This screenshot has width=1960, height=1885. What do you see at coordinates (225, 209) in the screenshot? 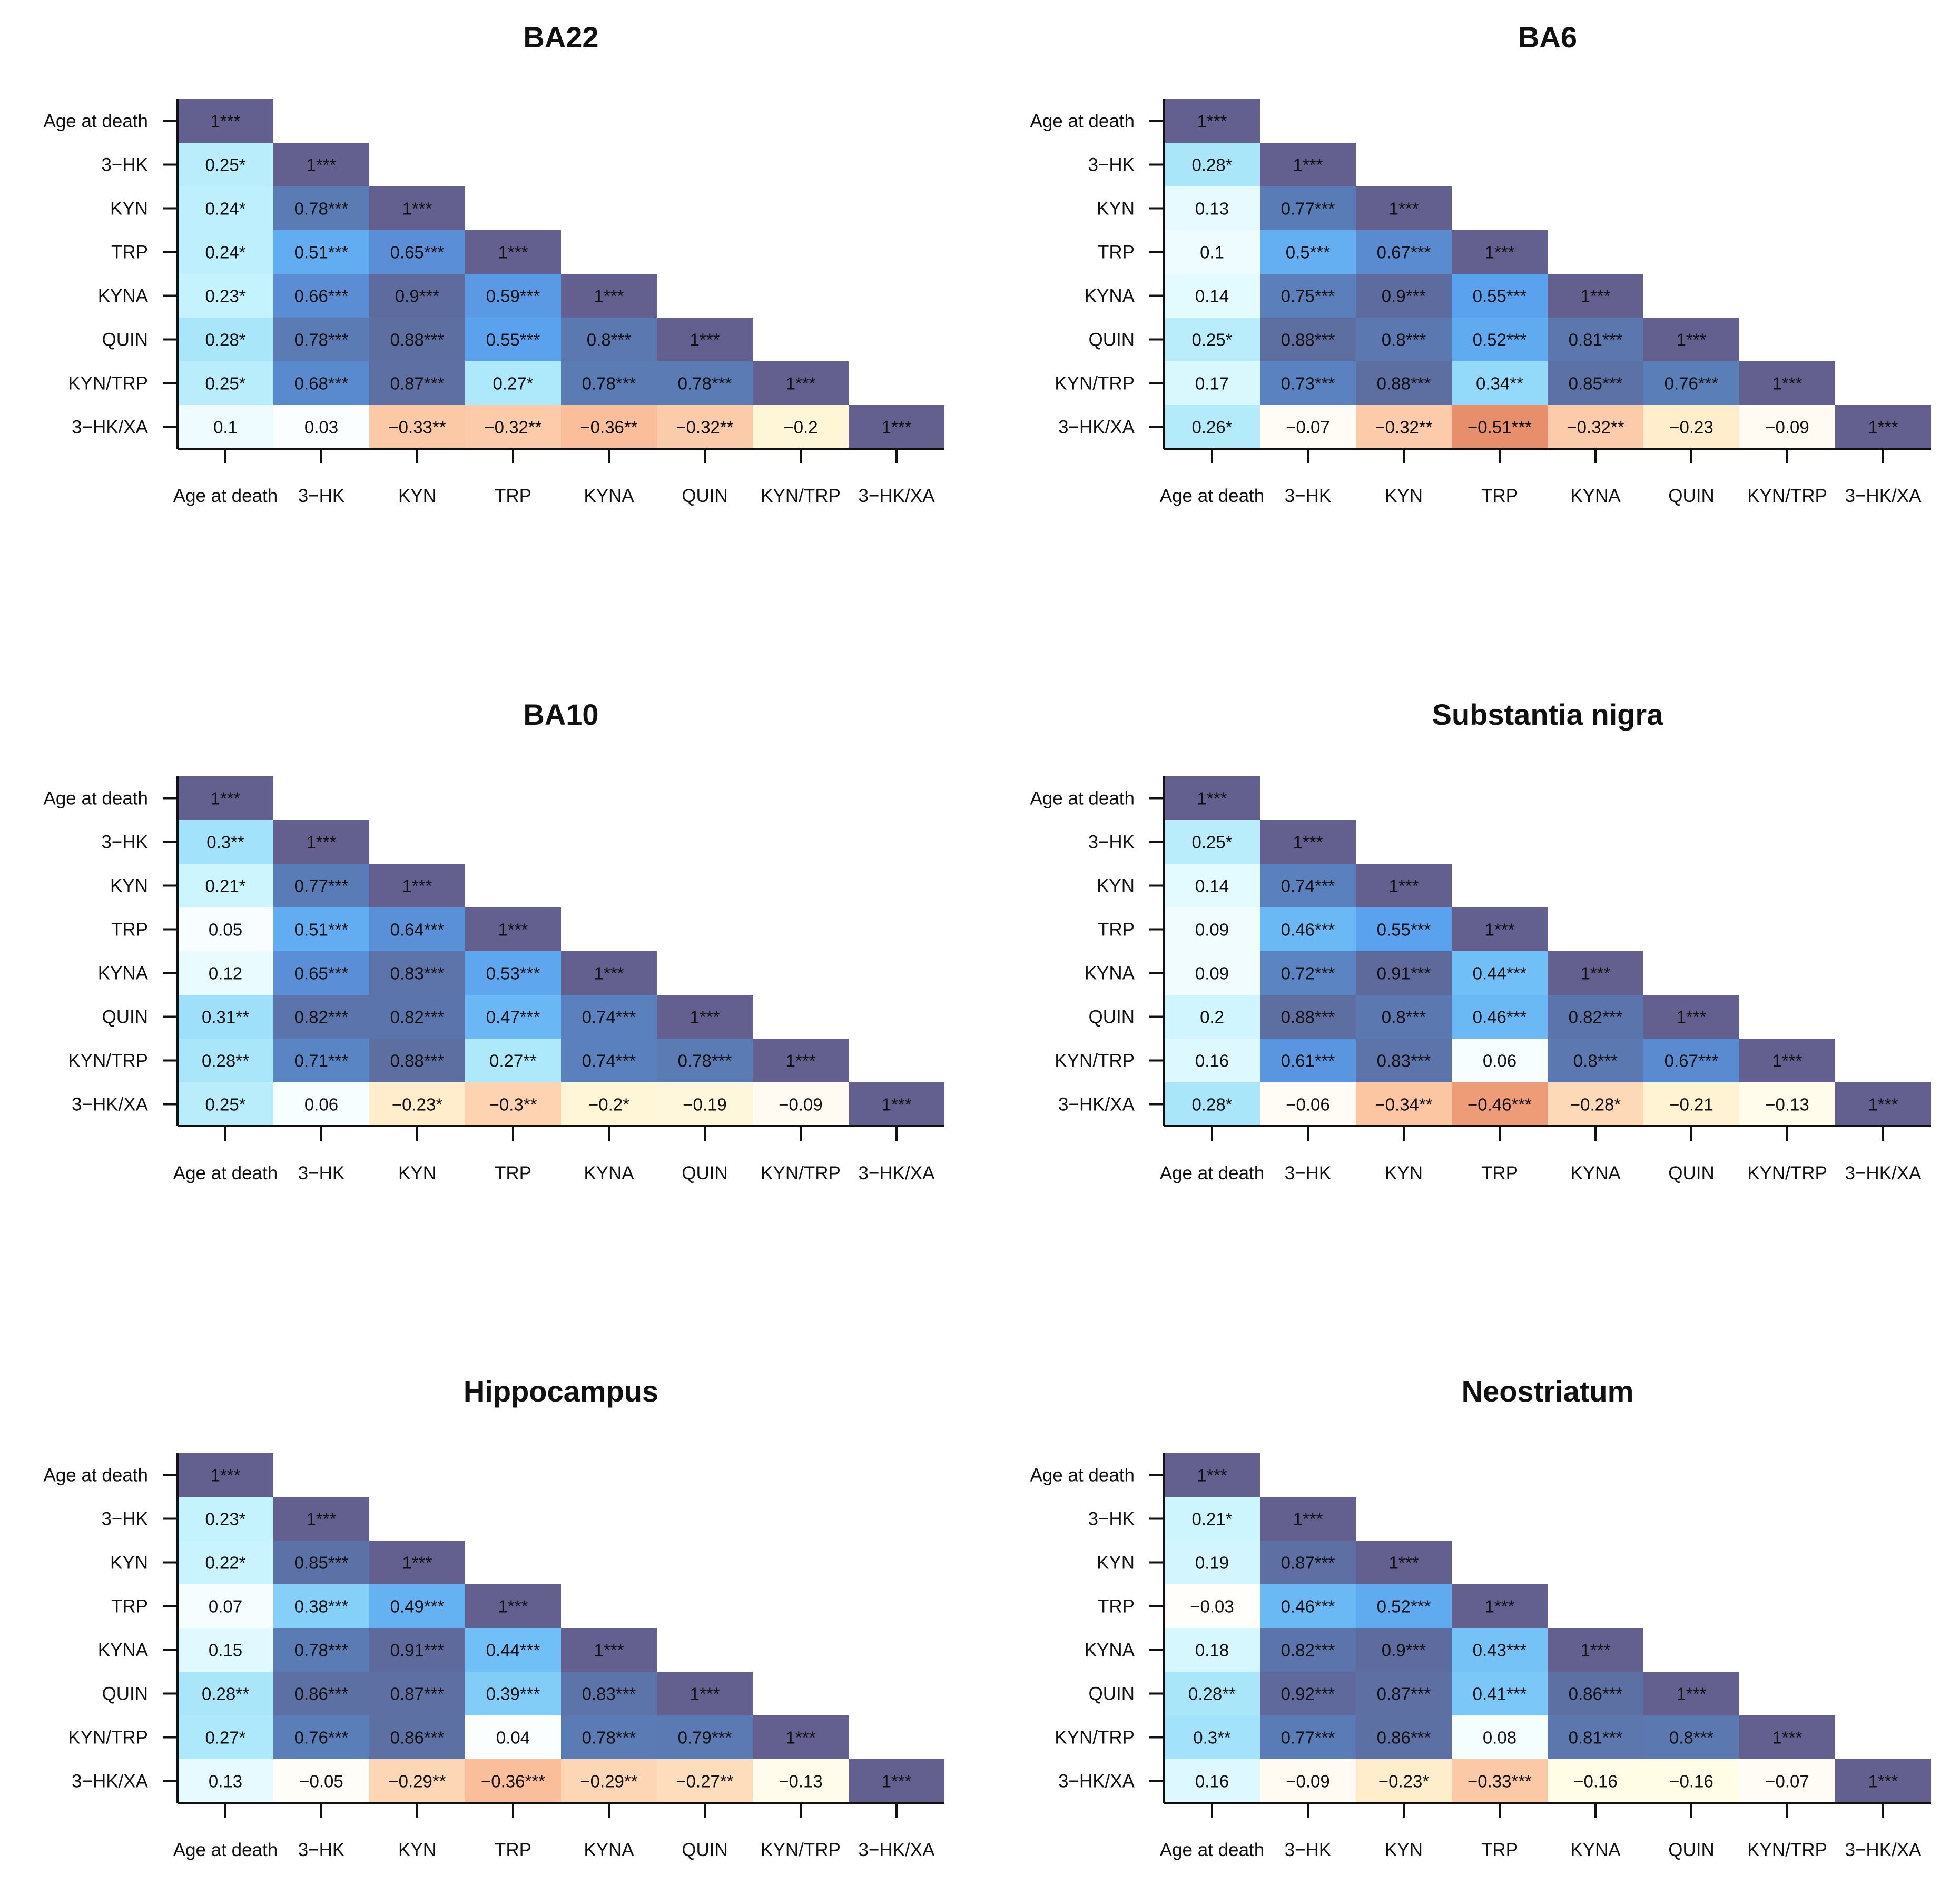
I see `cell-value-label: 0.24*` at bounding box center [225, 209].